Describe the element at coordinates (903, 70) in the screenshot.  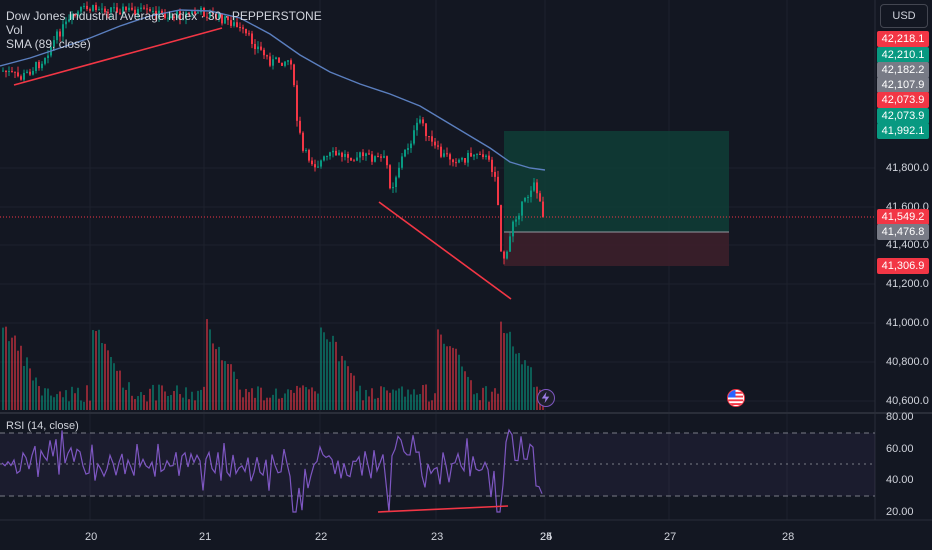
I see `price-tag: 42,182.2` at that location.